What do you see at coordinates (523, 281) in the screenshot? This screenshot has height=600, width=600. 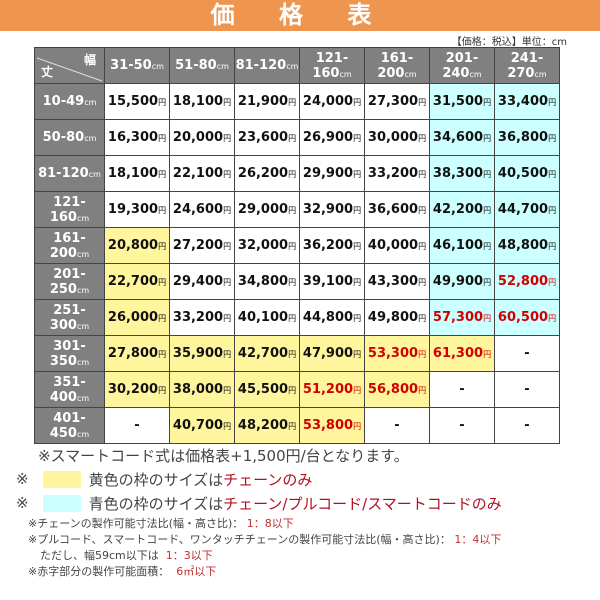 I see `price-value: 52,800` at bounding box center [523, 281].